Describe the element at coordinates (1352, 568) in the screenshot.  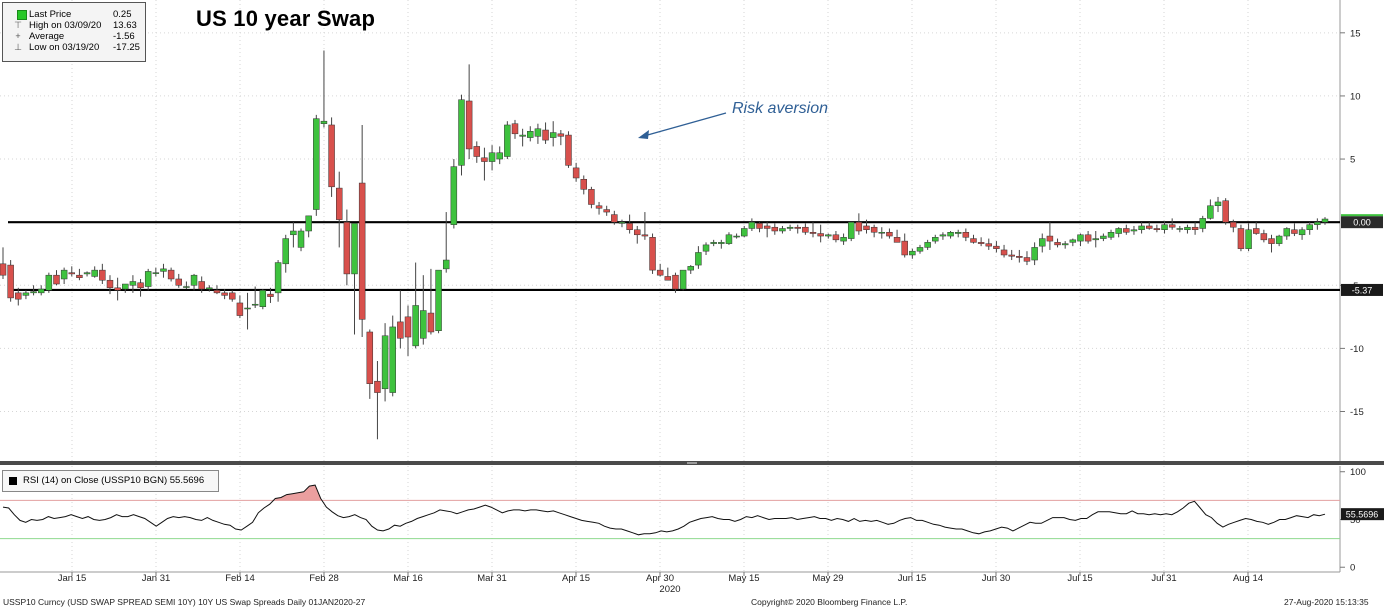
I see `rsi-tick-label: 0` at that location.